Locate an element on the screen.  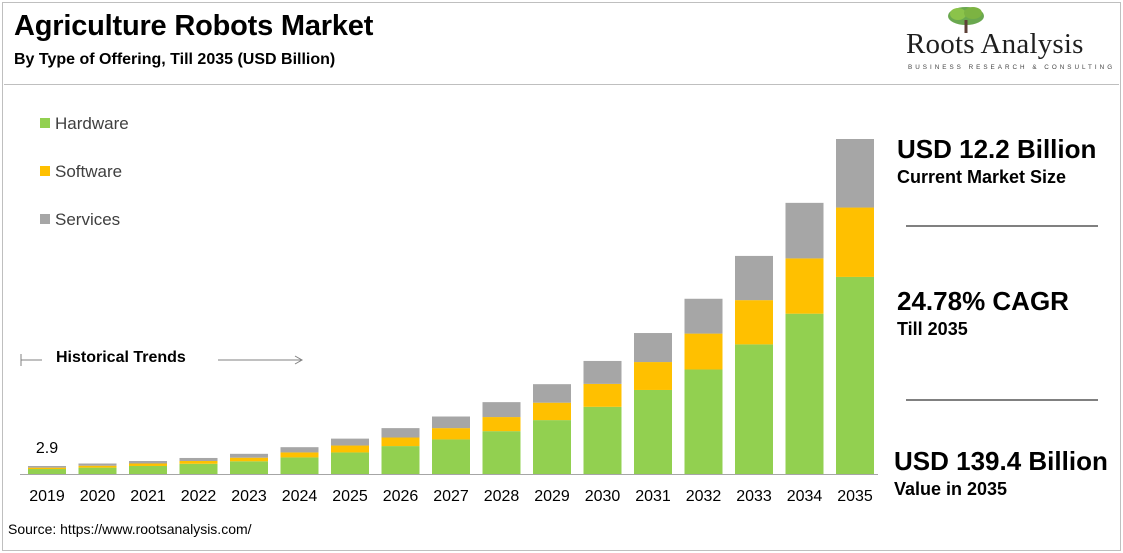
current-market-caption: Current Market Size is located at coordinates (982, 177).